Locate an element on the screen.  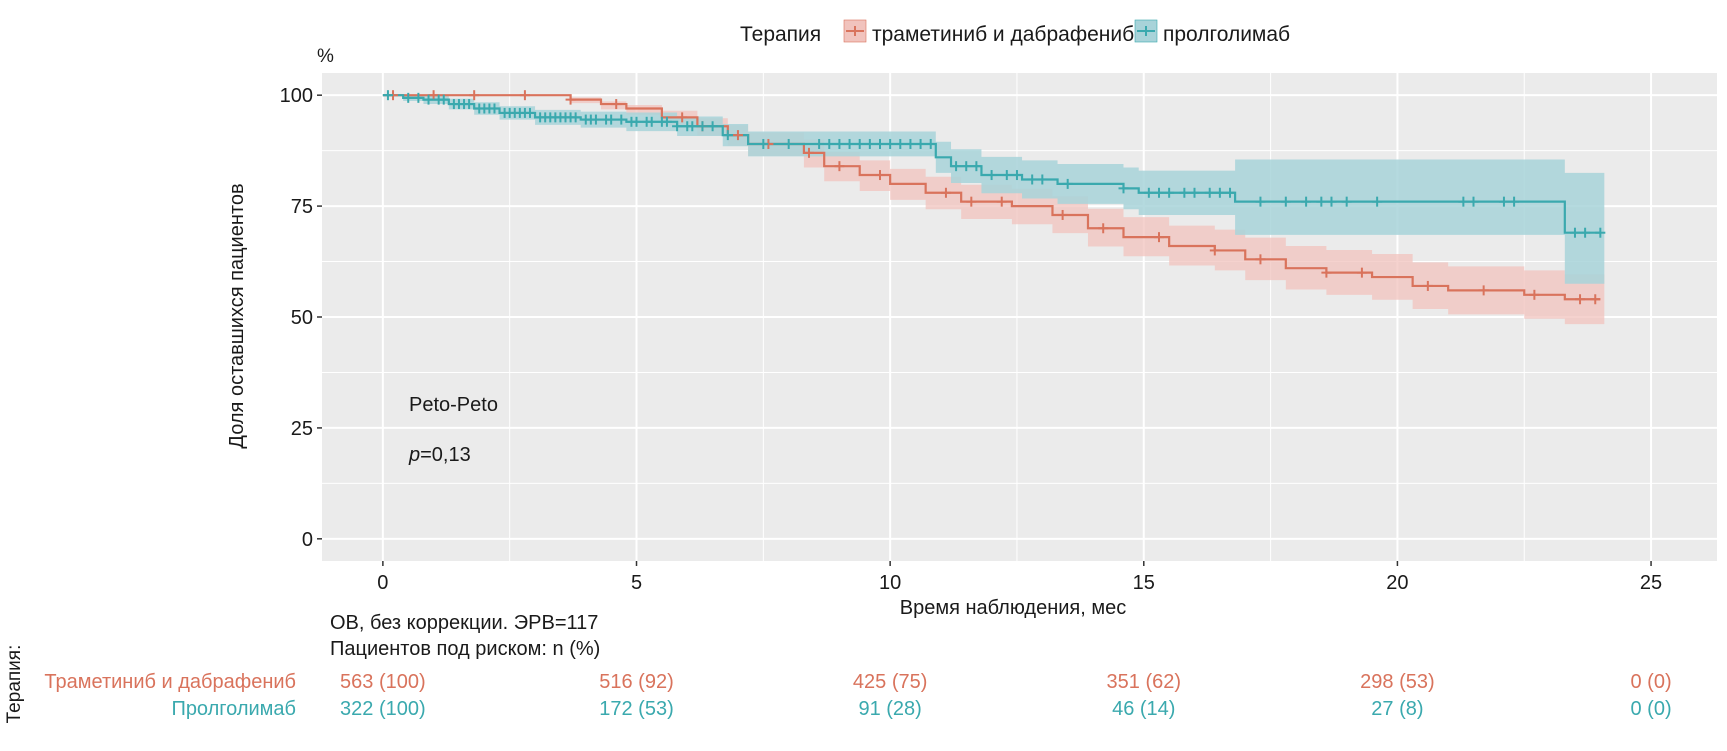
risk-value: 351 (62) is located at coordinates (1144, 682).